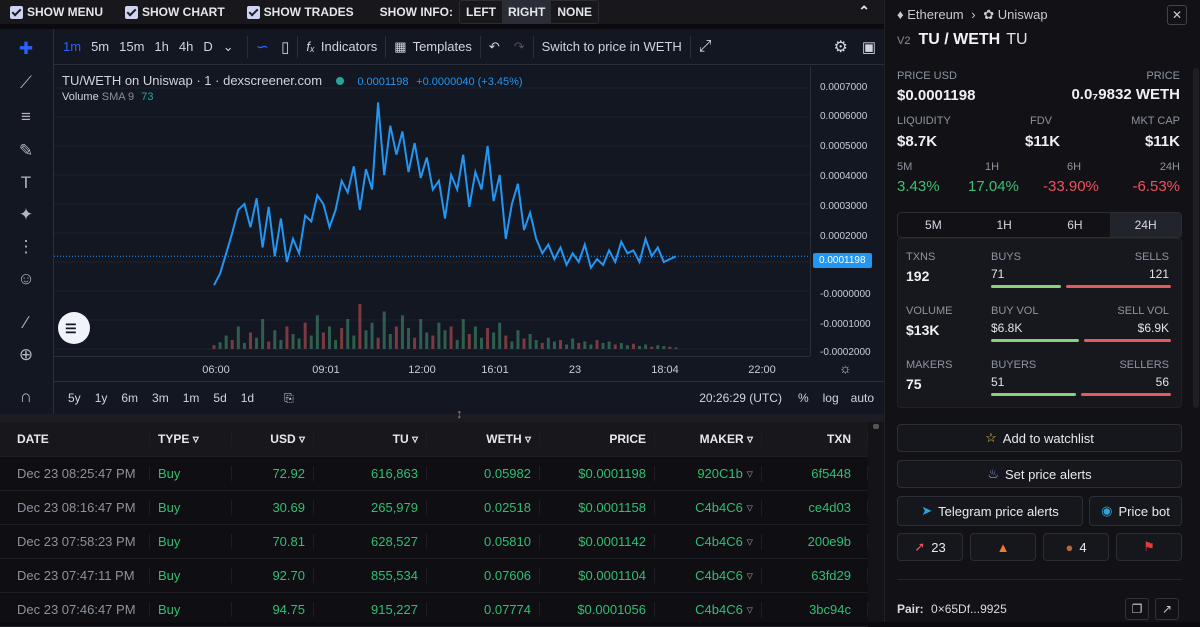  Describe the element at coordinates (72, 46) in the screenshot. I see `timeframe-1m: 1m` at that location.